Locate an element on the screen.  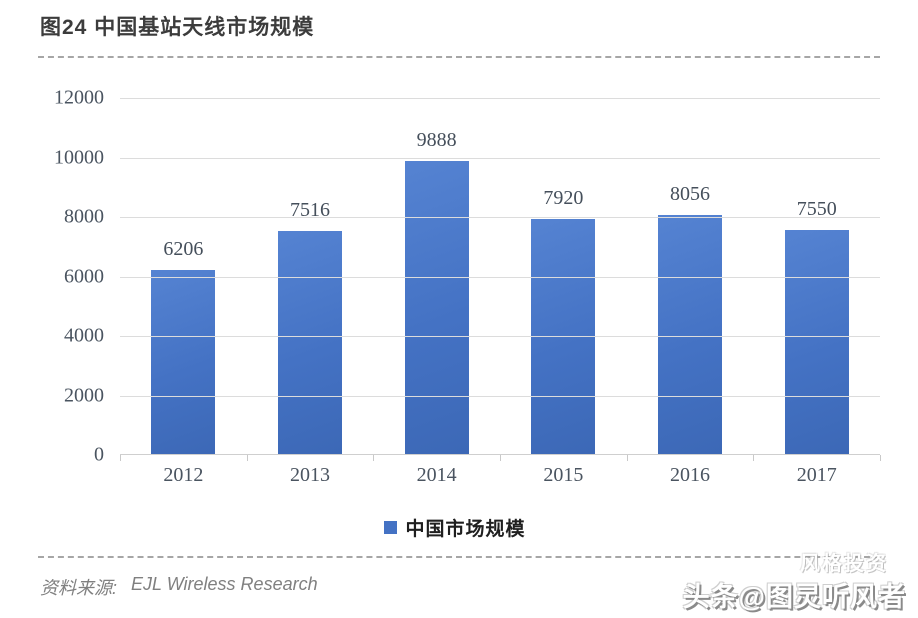
y-tick-label-0: 0 is located at coordinates (99, 454).